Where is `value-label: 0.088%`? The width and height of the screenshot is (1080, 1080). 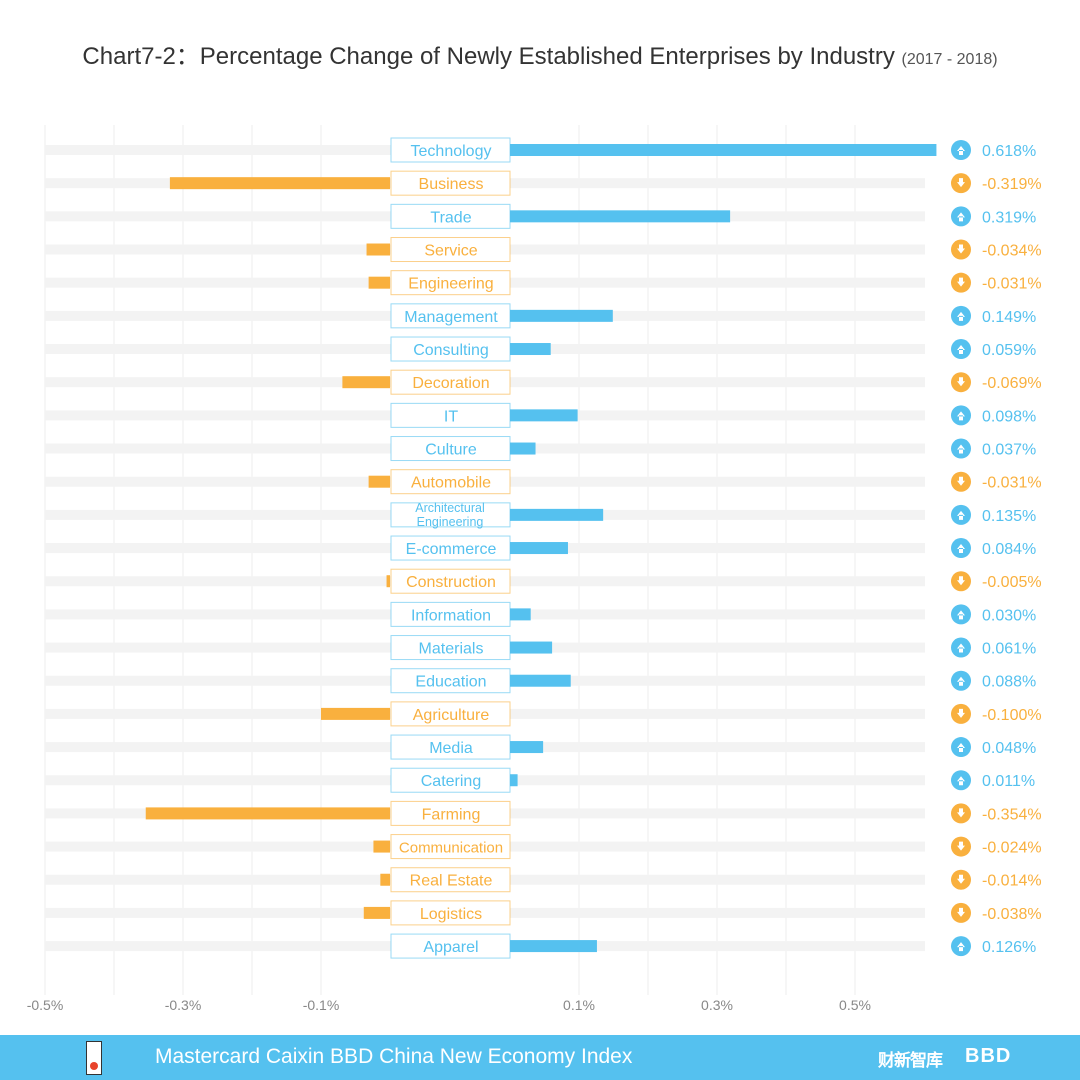
value-label: 0.088% is located at coordinates (1009, 682).